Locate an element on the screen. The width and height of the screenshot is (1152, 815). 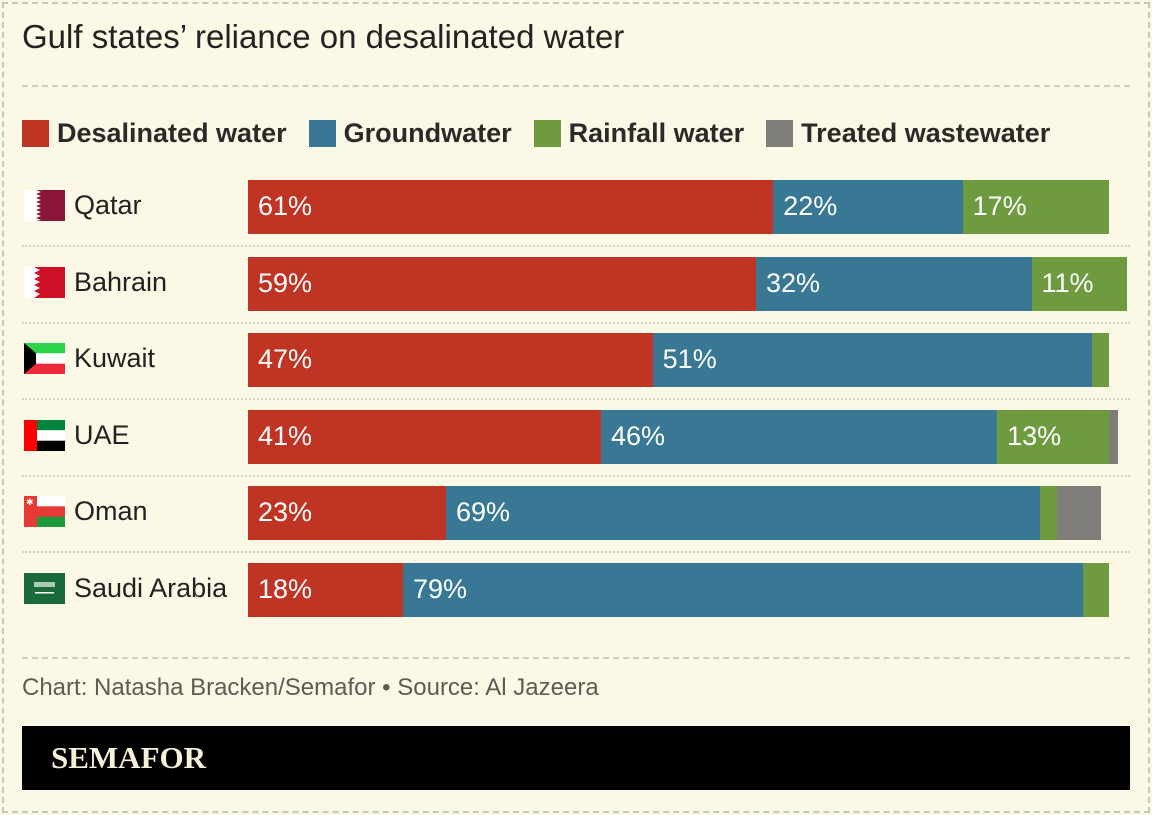
data-label: 22% is located at coordinates (810, 206).